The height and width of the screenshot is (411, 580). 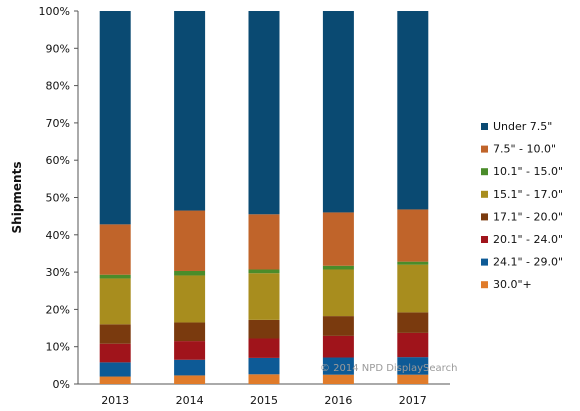 What do you see at coordinates (528, 239) in the screenshot?
I see `legend-label: 20.1" - 24.0"` at bounding box center [528, 239].